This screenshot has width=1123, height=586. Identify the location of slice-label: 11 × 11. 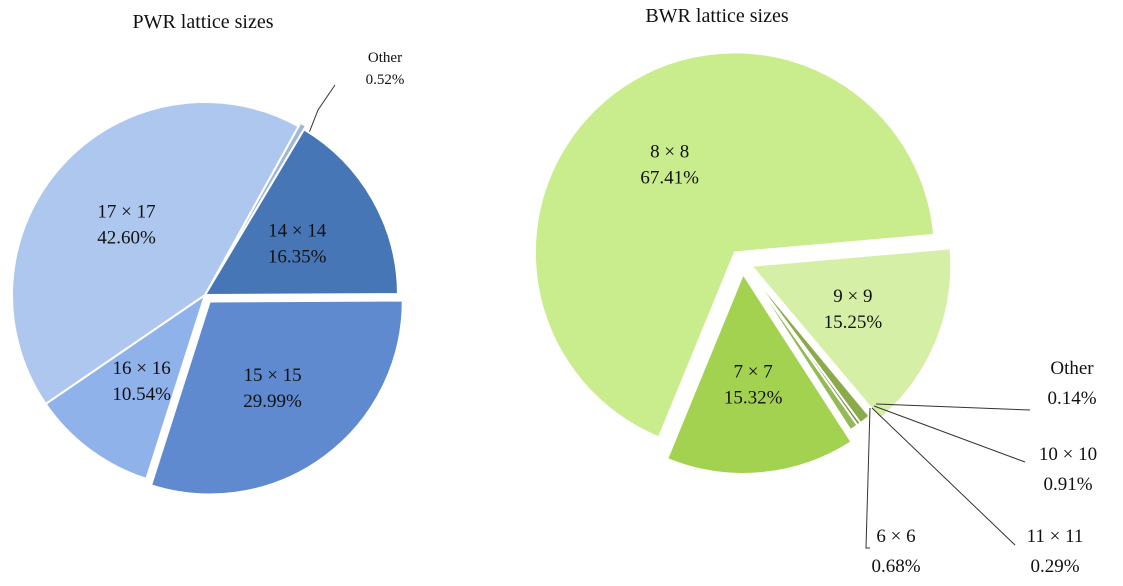
(1055, 536).